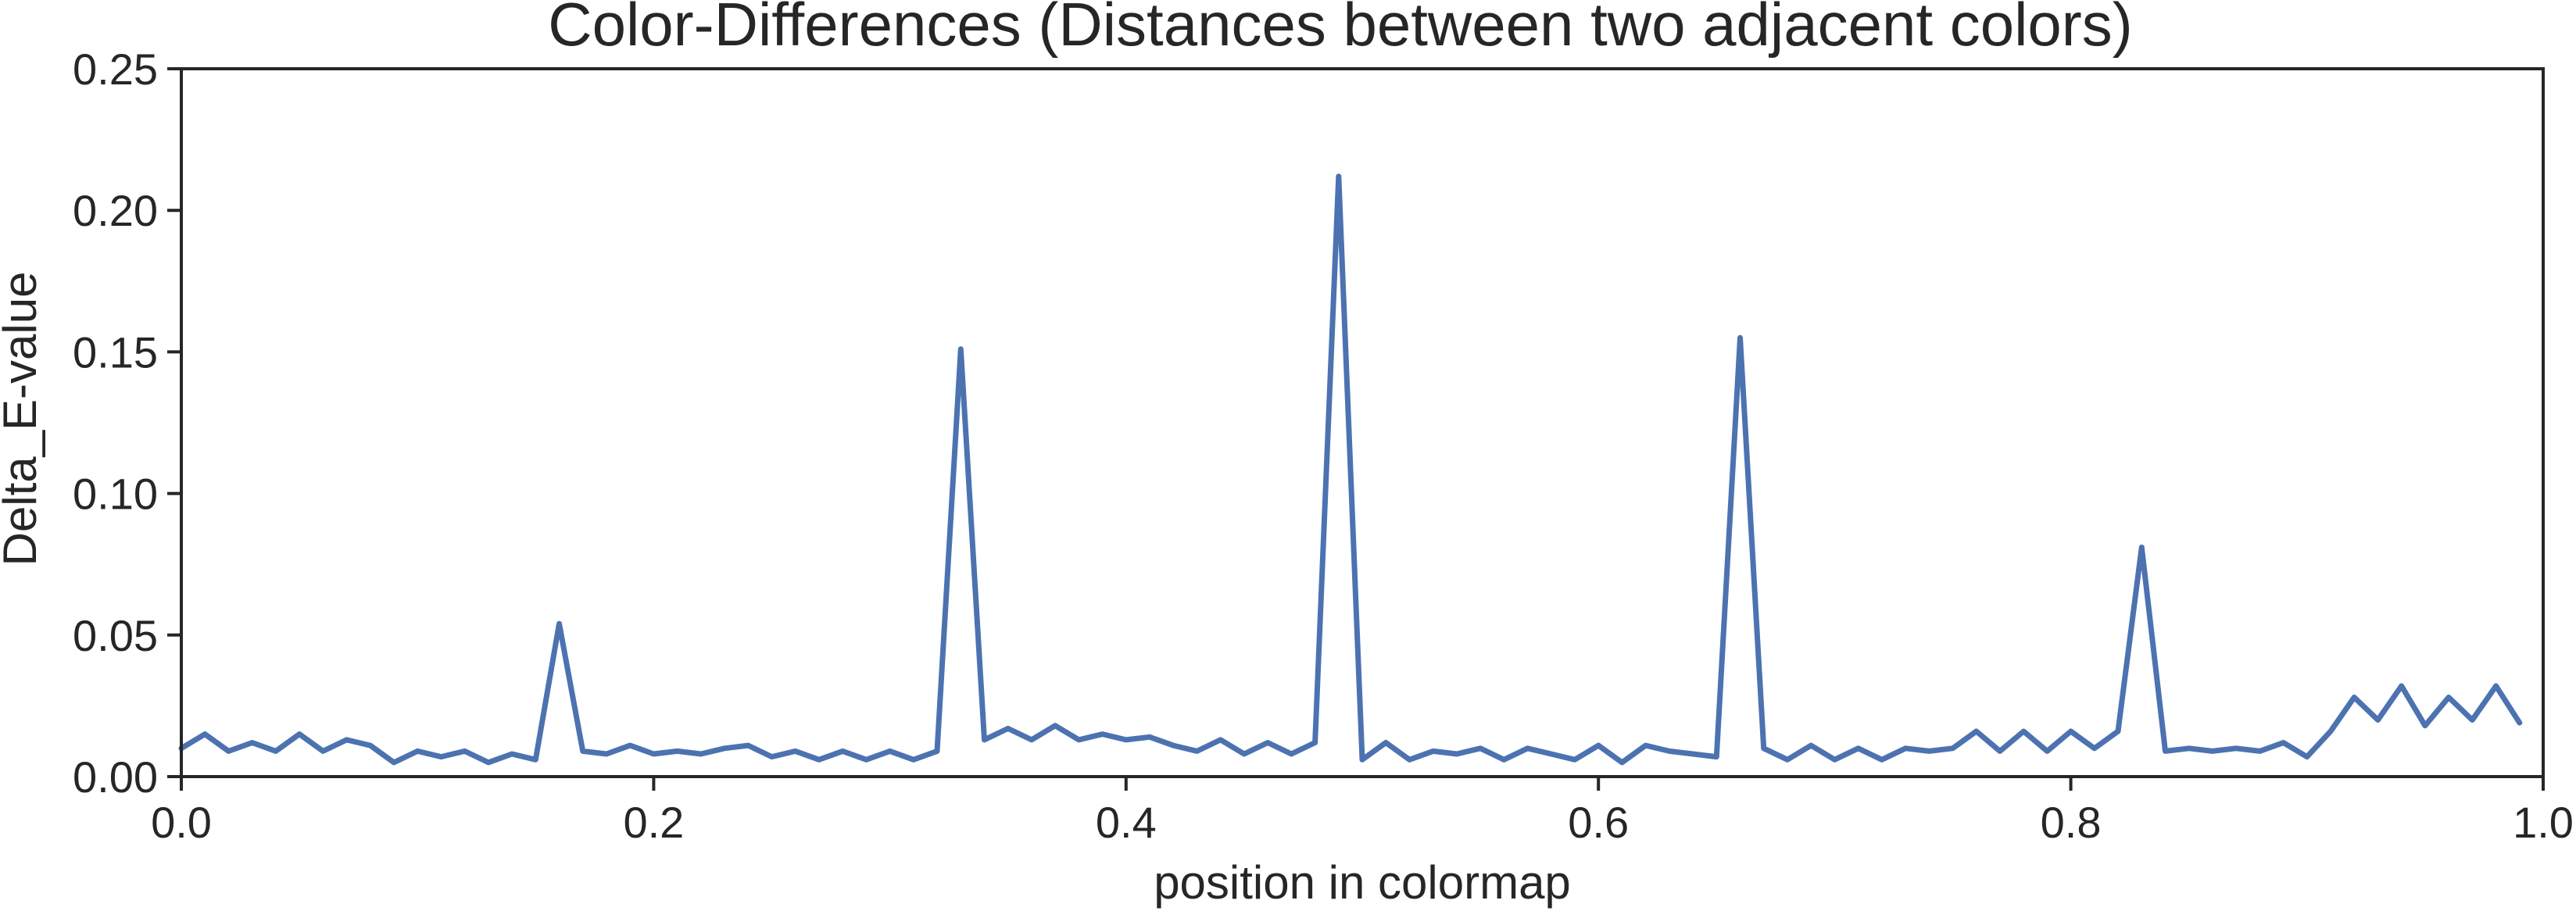 The image size is (2576, 911). I want to click on y-tick-label: 0.20, so click(115, 210).